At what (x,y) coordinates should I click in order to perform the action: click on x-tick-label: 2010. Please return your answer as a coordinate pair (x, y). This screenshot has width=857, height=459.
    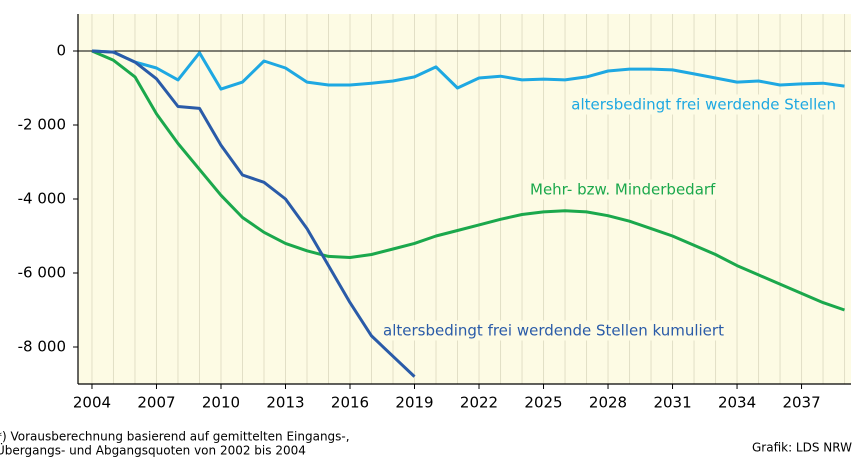
    Looking at the image, I should click on (221, 403).